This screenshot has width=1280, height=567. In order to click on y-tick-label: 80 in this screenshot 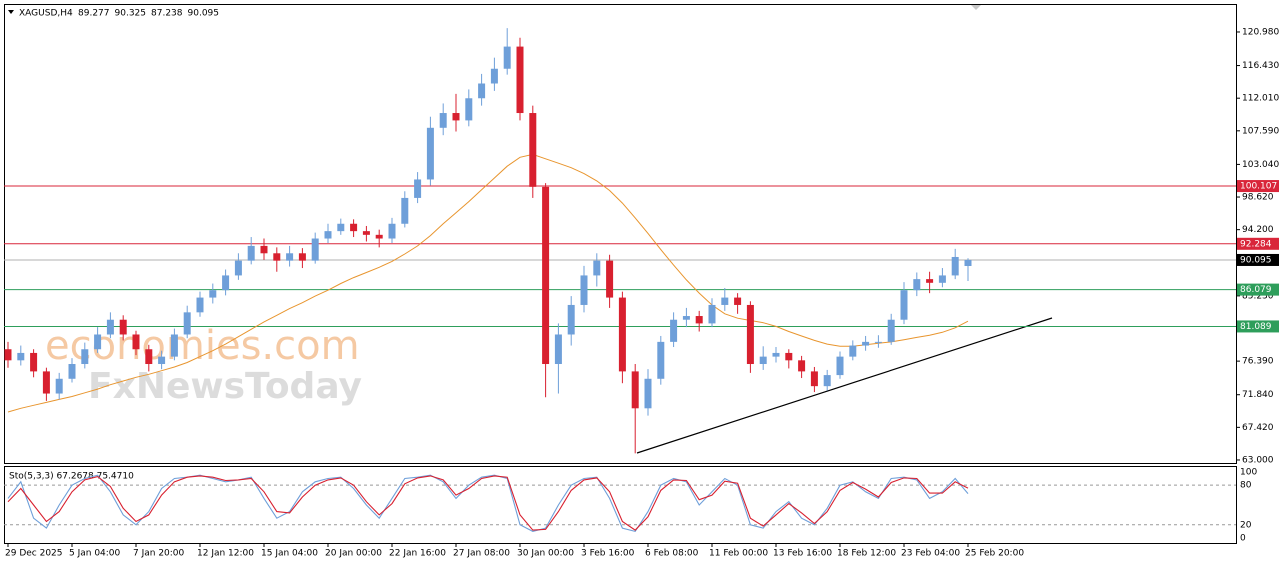, I will do `click(1246, 486)`.